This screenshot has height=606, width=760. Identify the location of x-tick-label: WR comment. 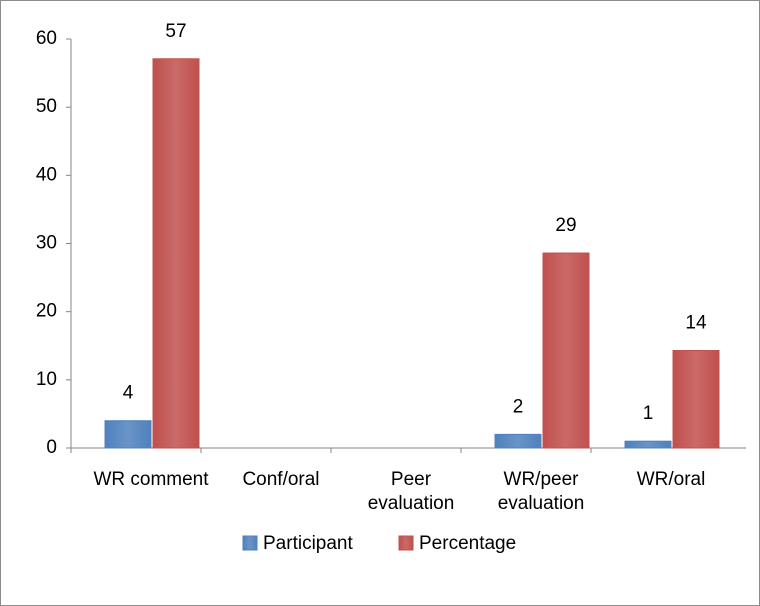
(151, 479).